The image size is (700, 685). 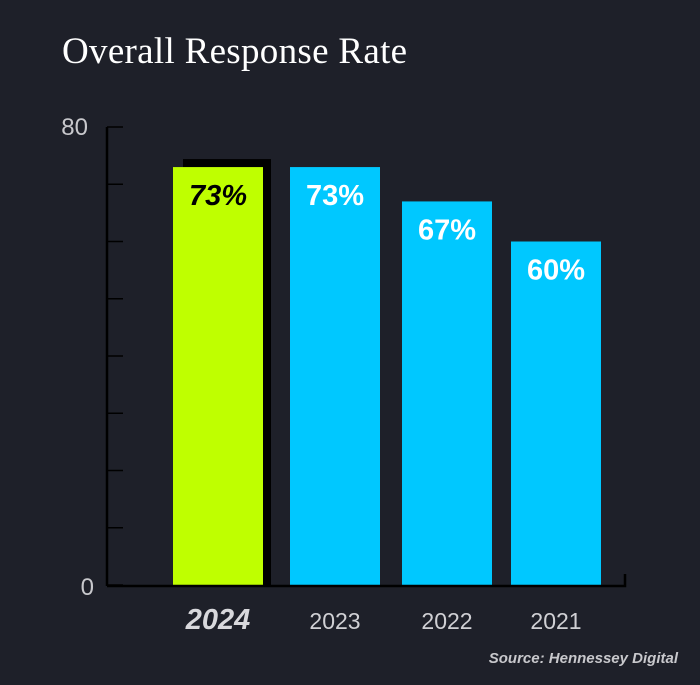 What do you see at coordinates (446, 621) in the screenshot?
I see `x-tick-label: 2022` at bounding box center [446, 621].